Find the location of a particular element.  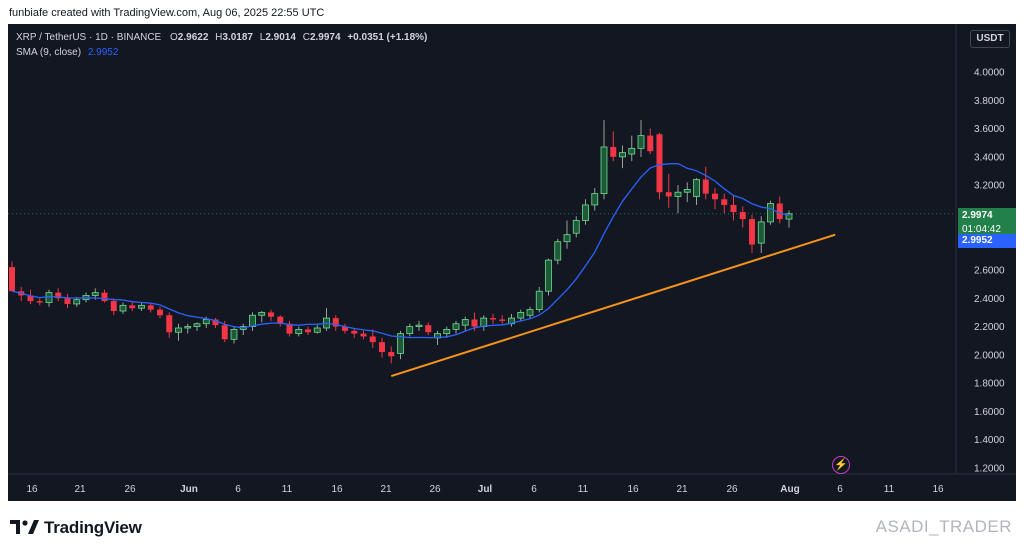

y-tick-label: 1.4000 is located at coordinates (989, 440).